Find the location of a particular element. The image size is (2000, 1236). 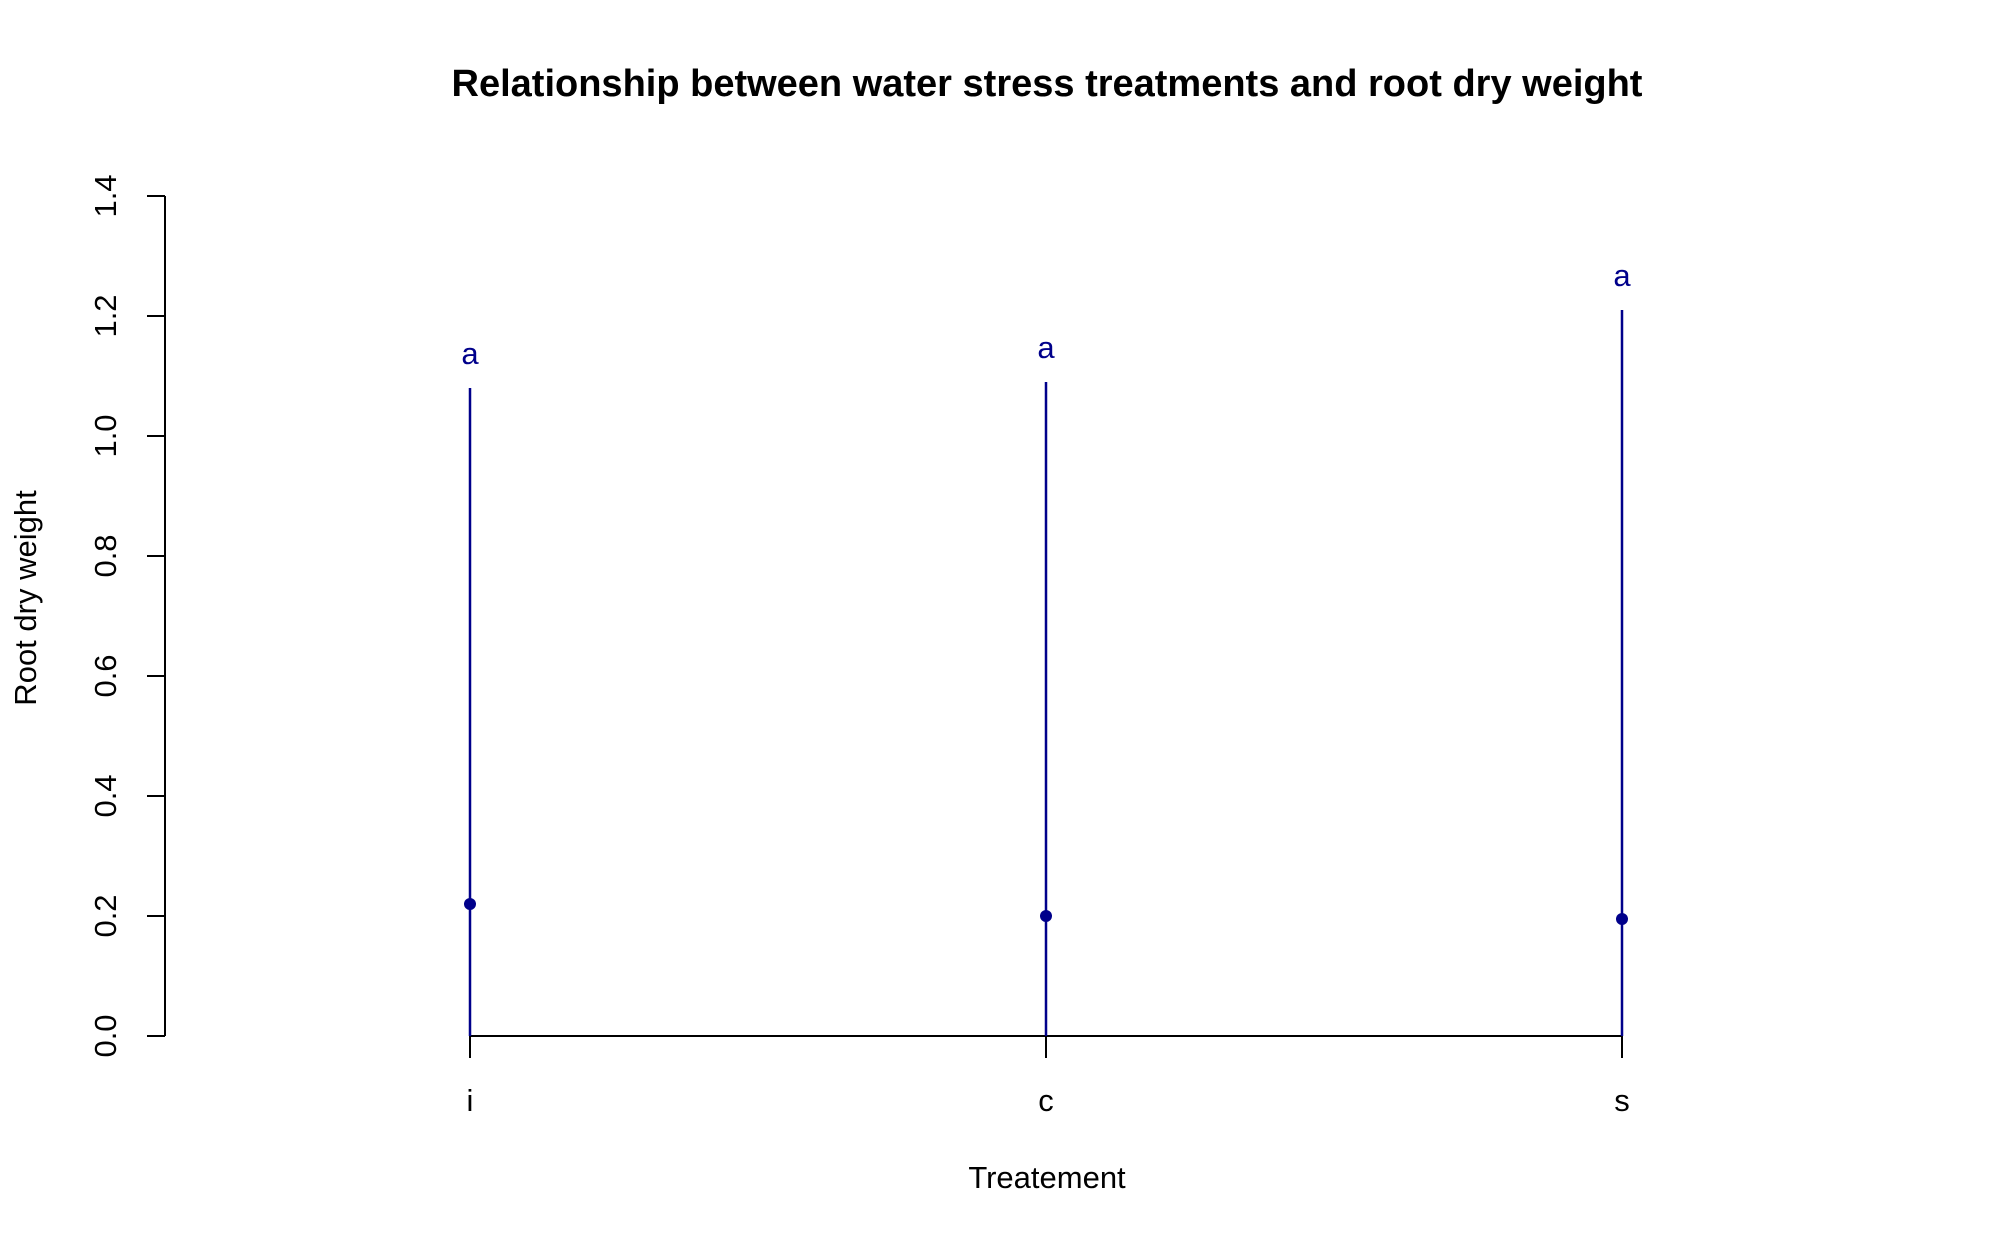

y-tick-label: 1.2 is located at coordinates (105, 315).